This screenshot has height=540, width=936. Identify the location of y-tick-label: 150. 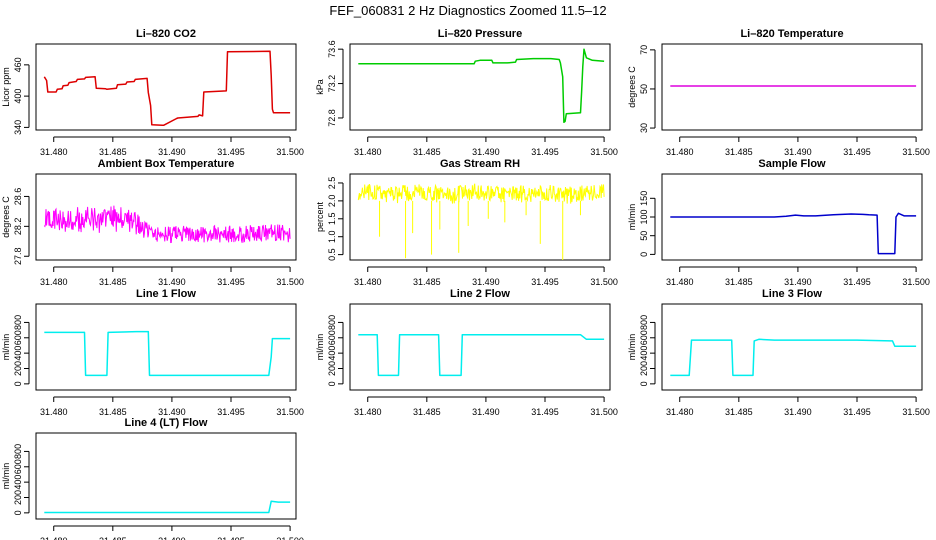
(644, 198).